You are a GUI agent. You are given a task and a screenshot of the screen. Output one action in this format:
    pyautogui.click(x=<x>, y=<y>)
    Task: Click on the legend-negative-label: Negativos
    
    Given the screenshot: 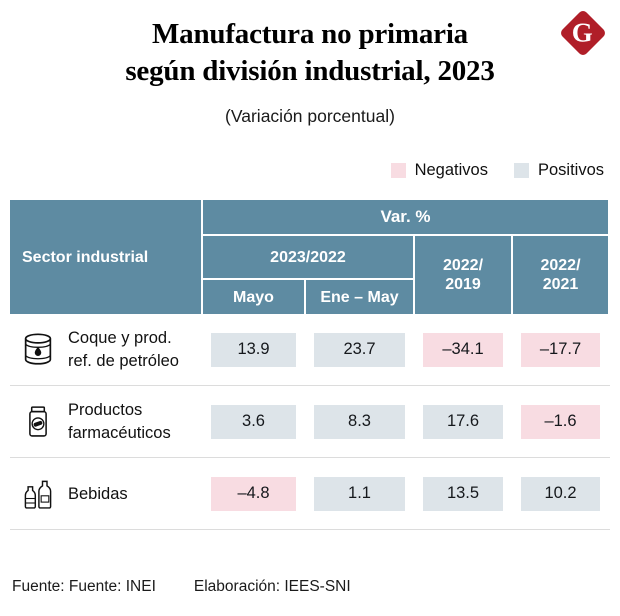 What is the action you would take?
    pyautogui.click(x=451, y=170)
    